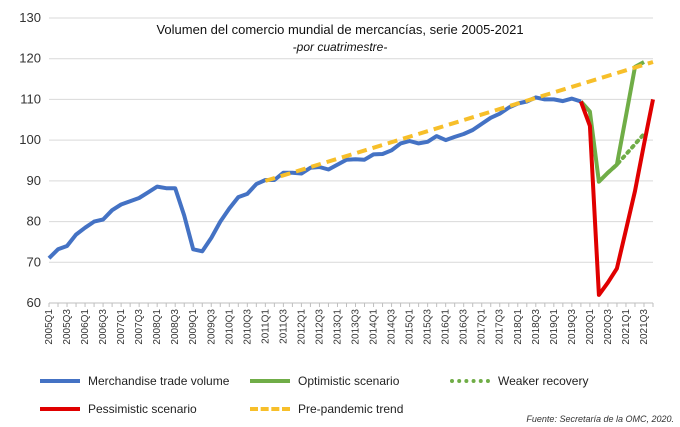 The width and height of the screenshot is (680, 427). I want to click on x-tick-label-2021q3: 2021Q3, so click(644, 327).